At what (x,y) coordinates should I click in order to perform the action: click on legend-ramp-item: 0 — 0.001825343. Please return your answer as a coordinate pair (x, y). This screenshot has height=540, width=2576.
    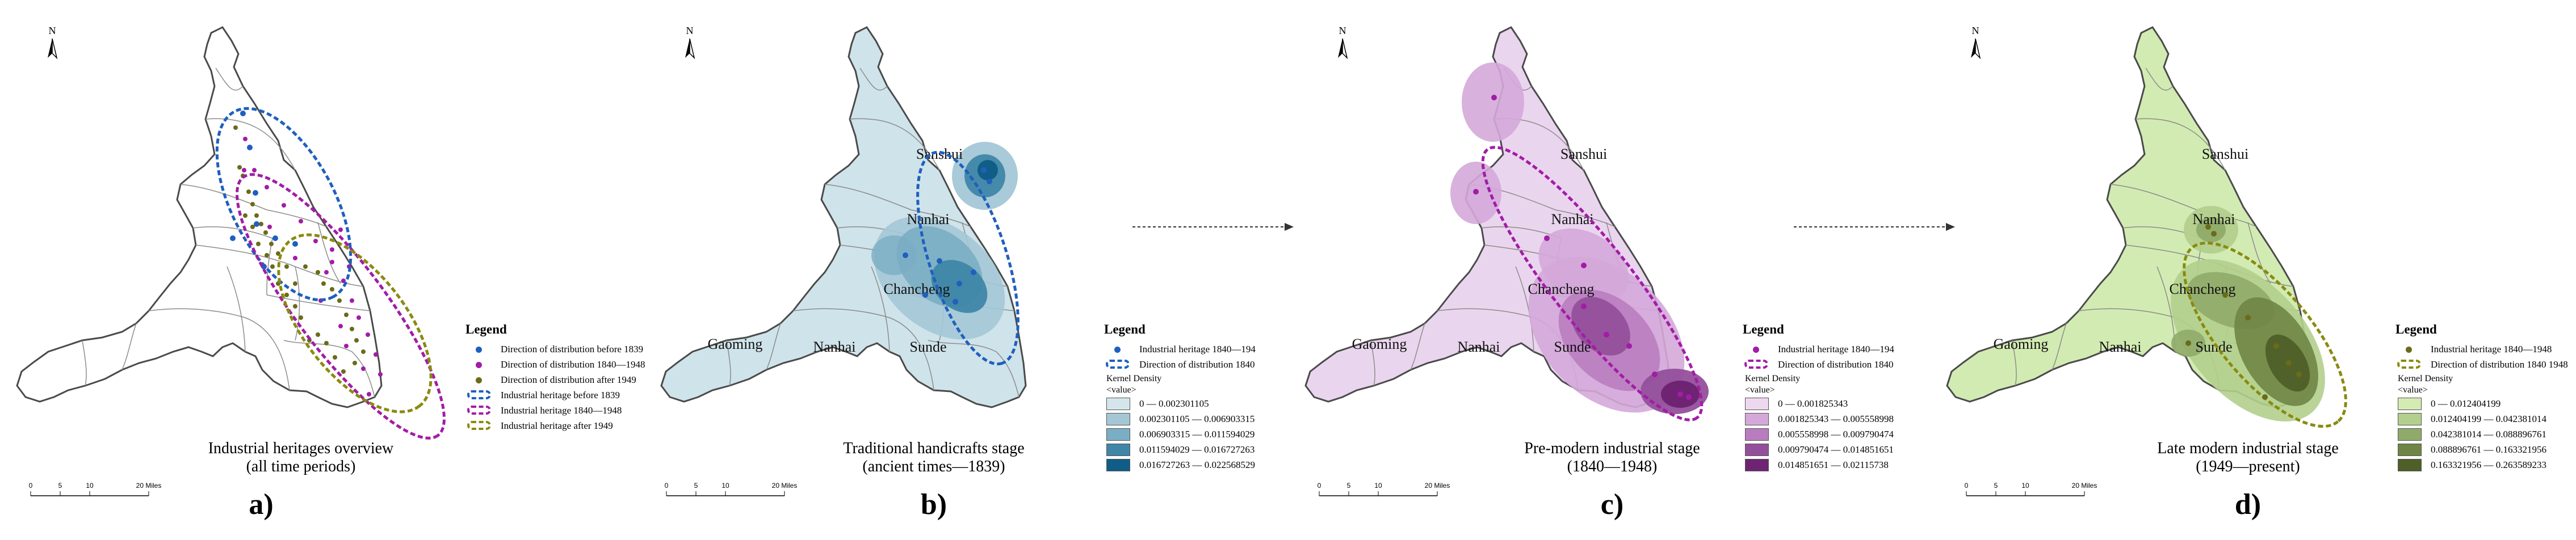
    Looking at the image, I should click on (1819, 403).